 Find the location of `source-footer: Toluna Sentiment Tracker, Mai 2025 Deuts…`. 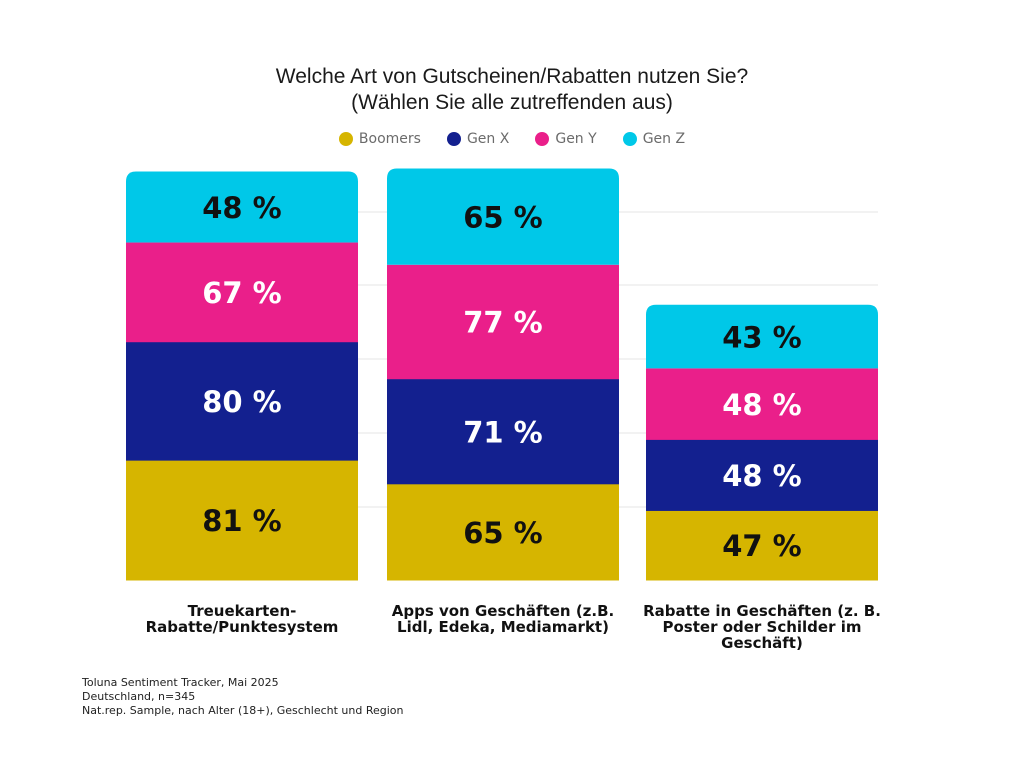

source-footer: Toluna Sentiment Tracker, Mai 2025 Deuts… is located at coordinates (243, 697).